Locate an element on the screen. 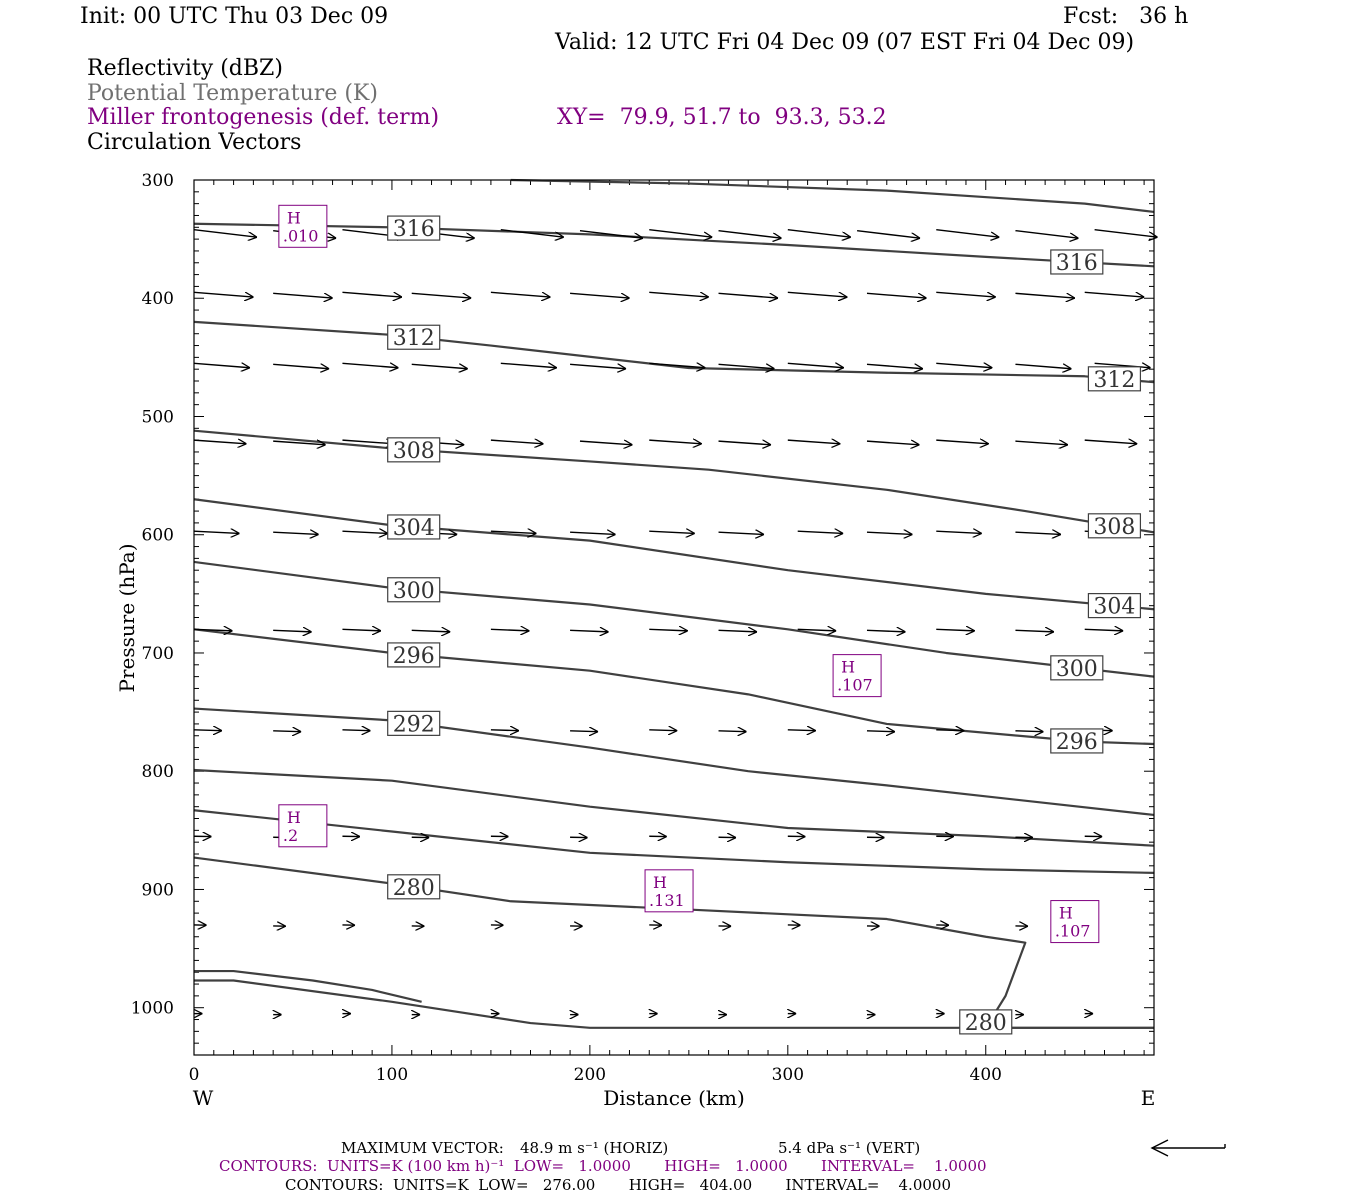 This screenshot has height=1200, width=1350. contour-label: 300 is located at coordinates (1077, 669).